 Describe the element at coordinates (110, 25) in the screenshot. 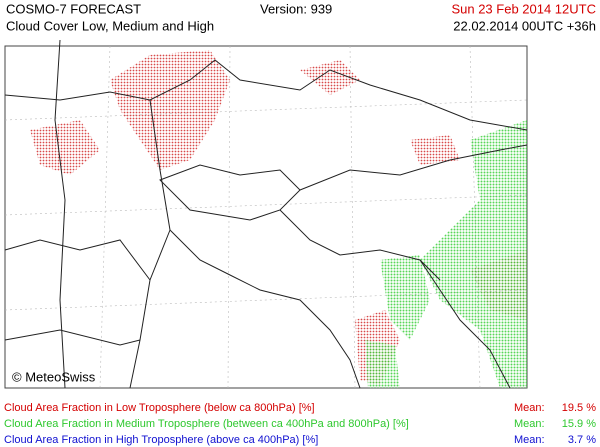

I see `subtitle: Cloud Cover Low, Medium and High` at that location.